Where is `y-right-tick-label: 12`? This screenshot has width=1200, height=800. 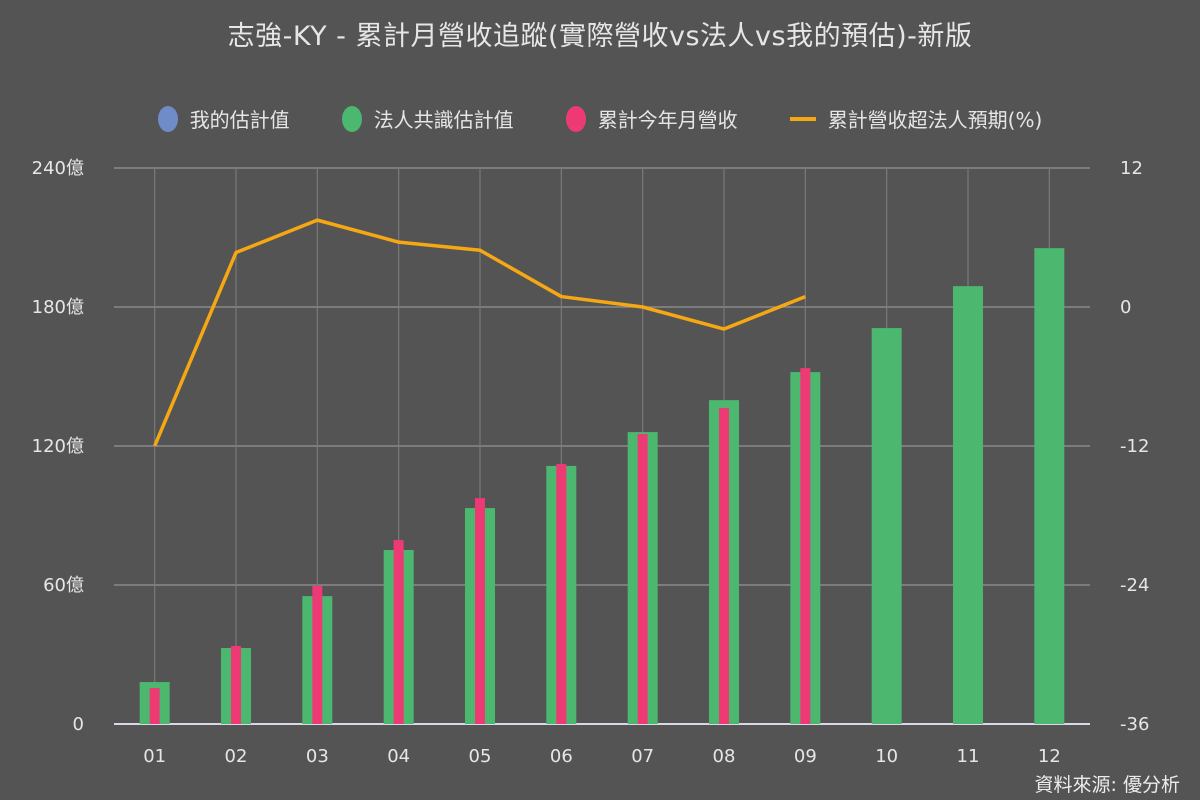
y-right-tick-label: 12 is located at coordinates (1131, 168).